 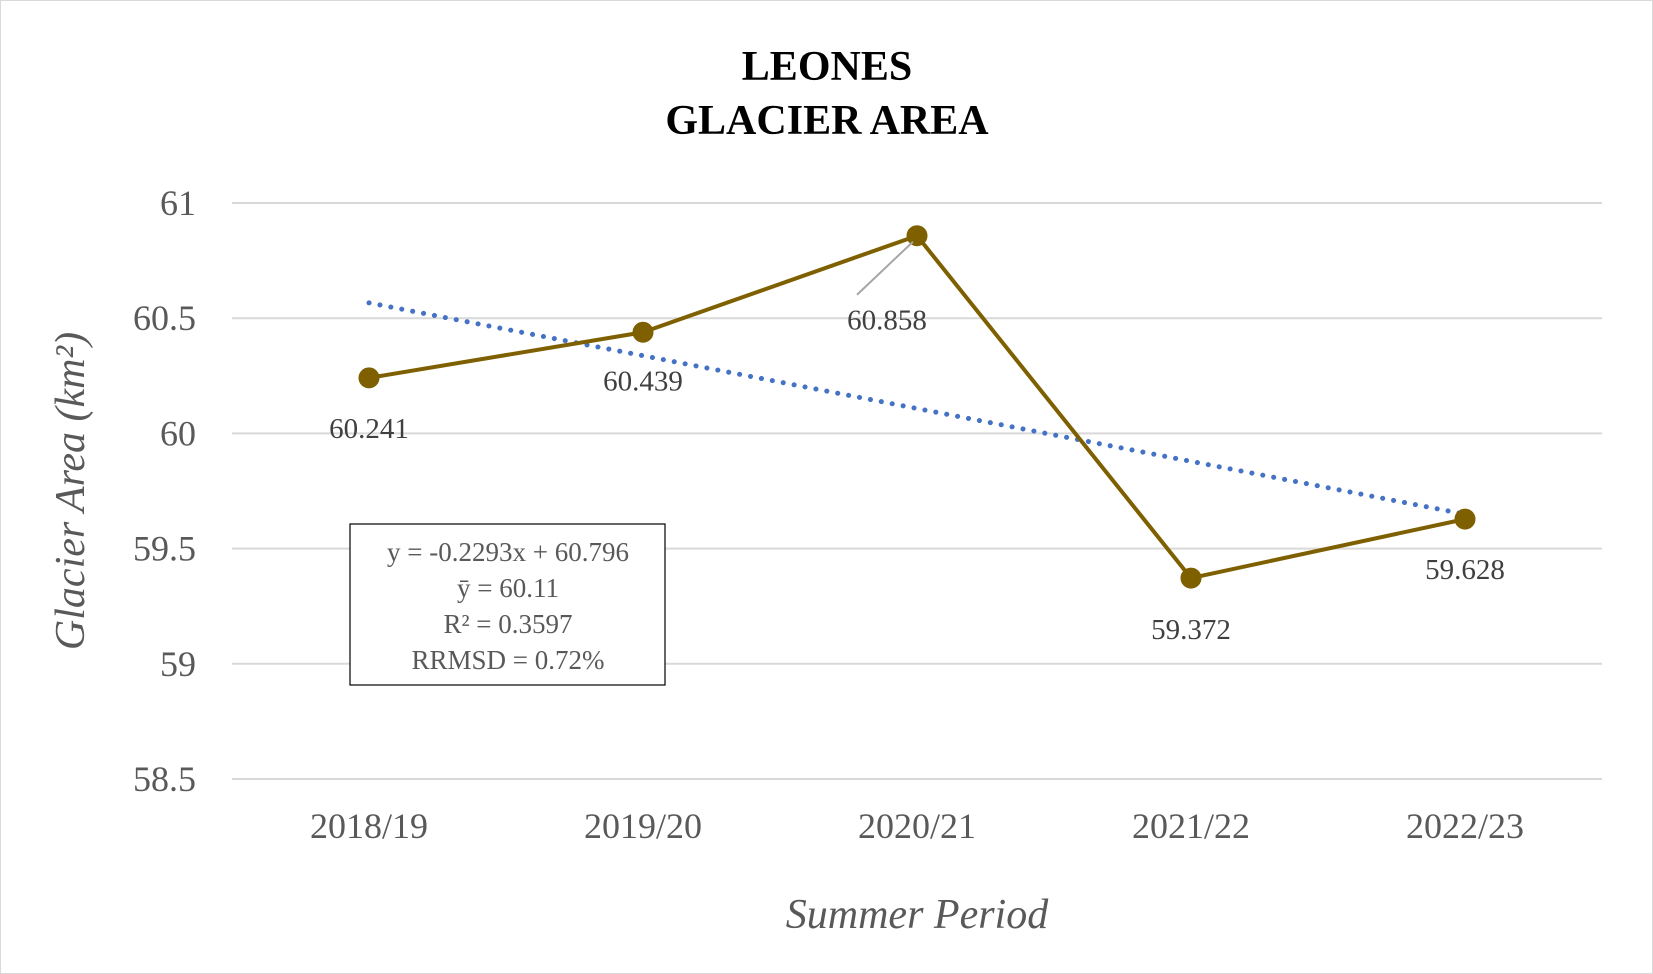 What do you see at coordinates (369, 429) in the screenshot?
I see `data-label: 60.241` at bounding box center [369, 429].